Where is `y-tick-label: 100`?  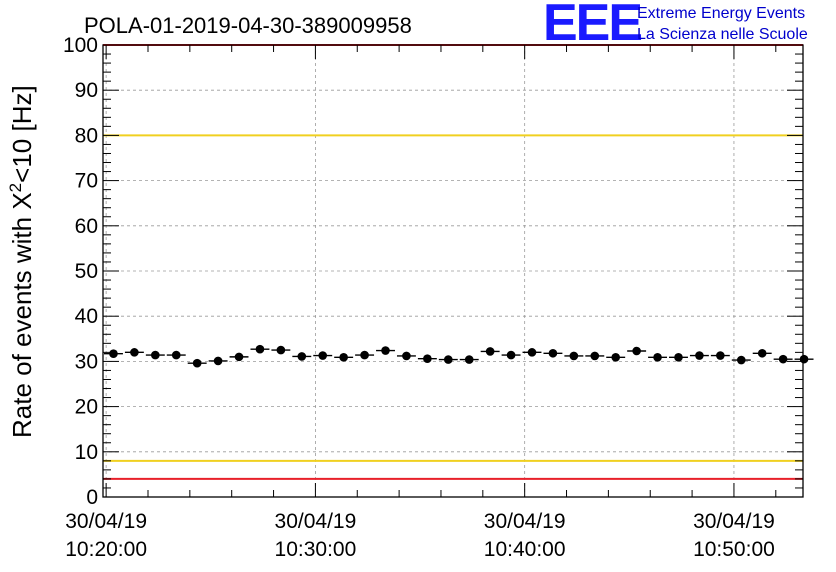
y-tick-label: 100 is located at coordinates (80, 45).